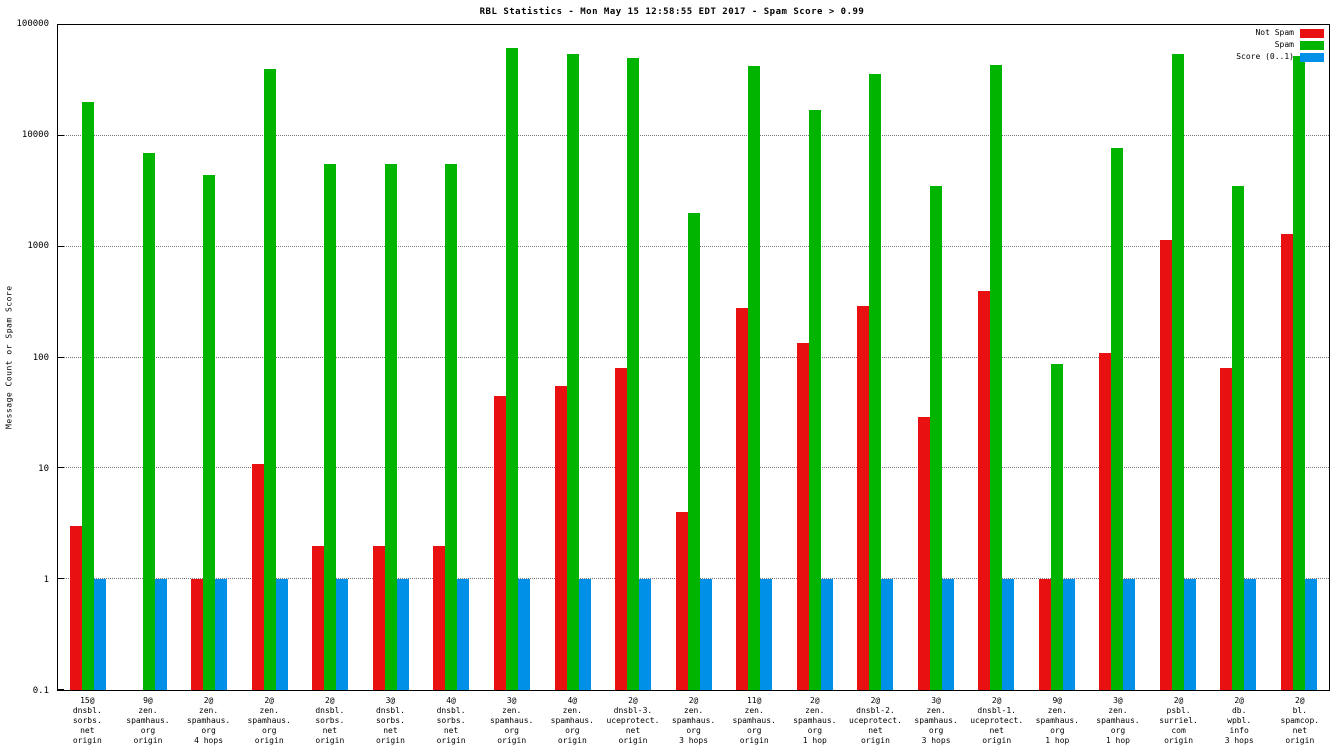 The width and height of the screenshot is (1344, 756). I want to click on x-tick-label: 2@ dnsbl-1. uceprotect. net origin, so click(997, 720).